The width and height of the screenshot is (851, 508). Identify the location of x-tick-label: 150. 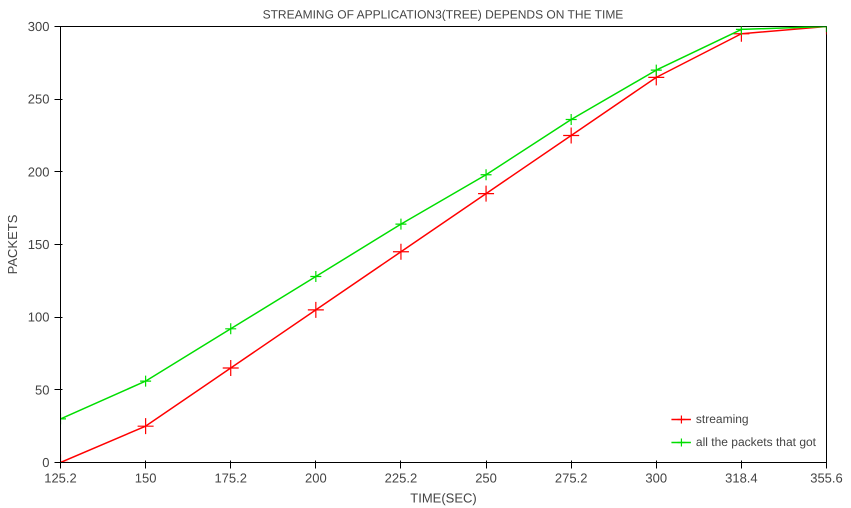
(145, 478).